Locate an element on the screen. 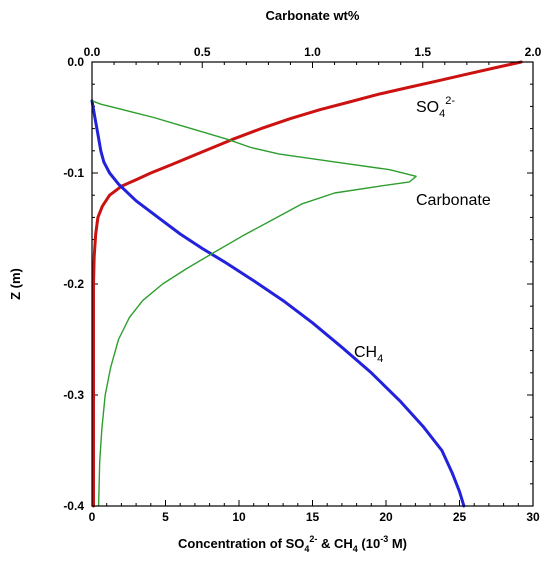 This screenshot has width=547, height=565. y-tick-label: 0.0 is located at coordinates (75, 62).